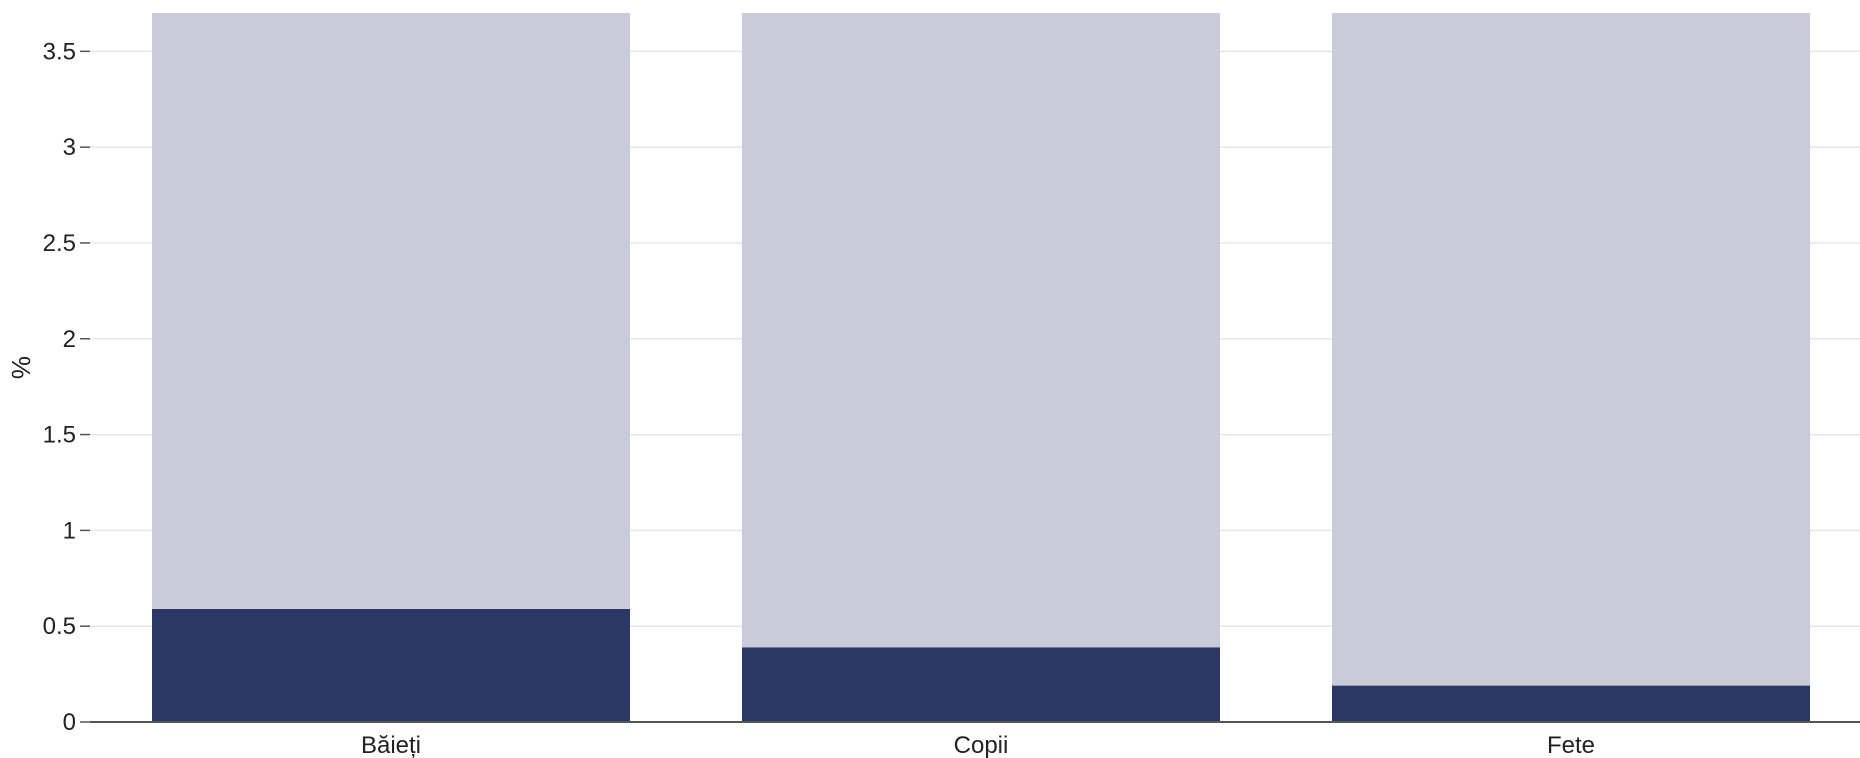 This screenshot has height=758, width=1860. What do you see at coordinates (21, 367) in the screenshot?
I see `y-axis-title: %` at bounding box center [21, 367].